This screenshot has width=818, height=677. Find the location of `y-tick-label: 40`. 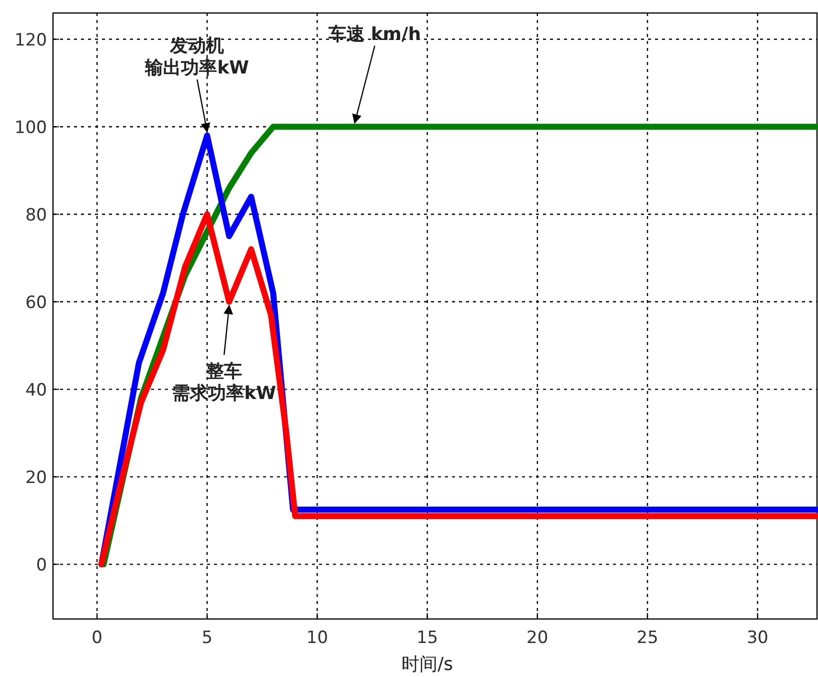

y-tick-label: 40 is located at coordinates (36, 390).